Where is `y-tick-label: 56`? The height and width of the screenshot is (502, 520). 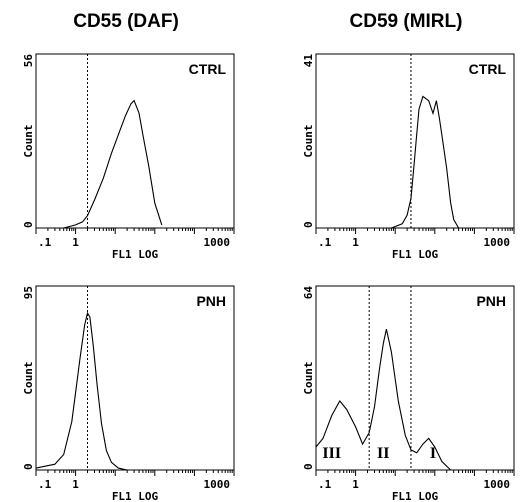 y-tick-label: 56 is located at coordinates (28, 61).